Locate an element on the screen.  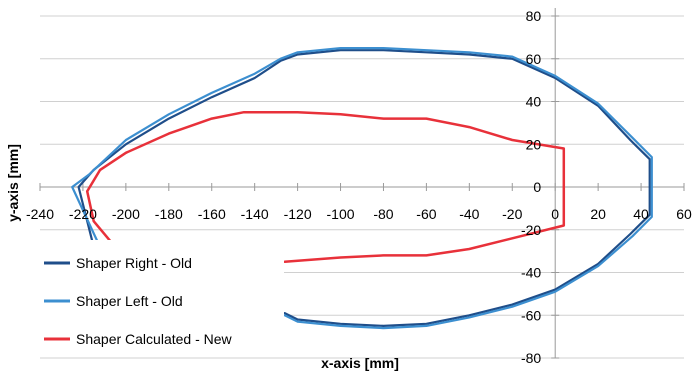
y-tick-label: 80 is located at coordinates (534, 16).